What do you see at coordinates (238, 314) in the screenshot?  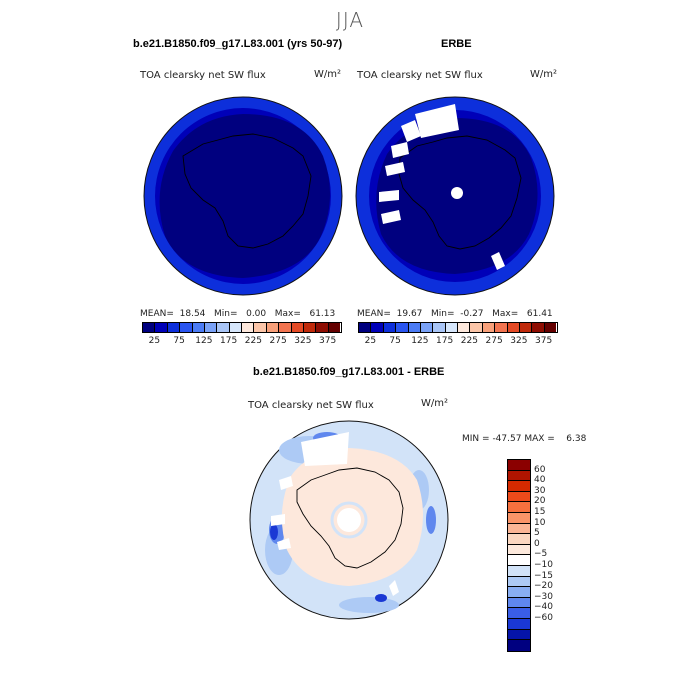 I see `model-stats: MEAN= 18.54 Min= 0.00 Max= 61.13` at bounding box center [238, 314].